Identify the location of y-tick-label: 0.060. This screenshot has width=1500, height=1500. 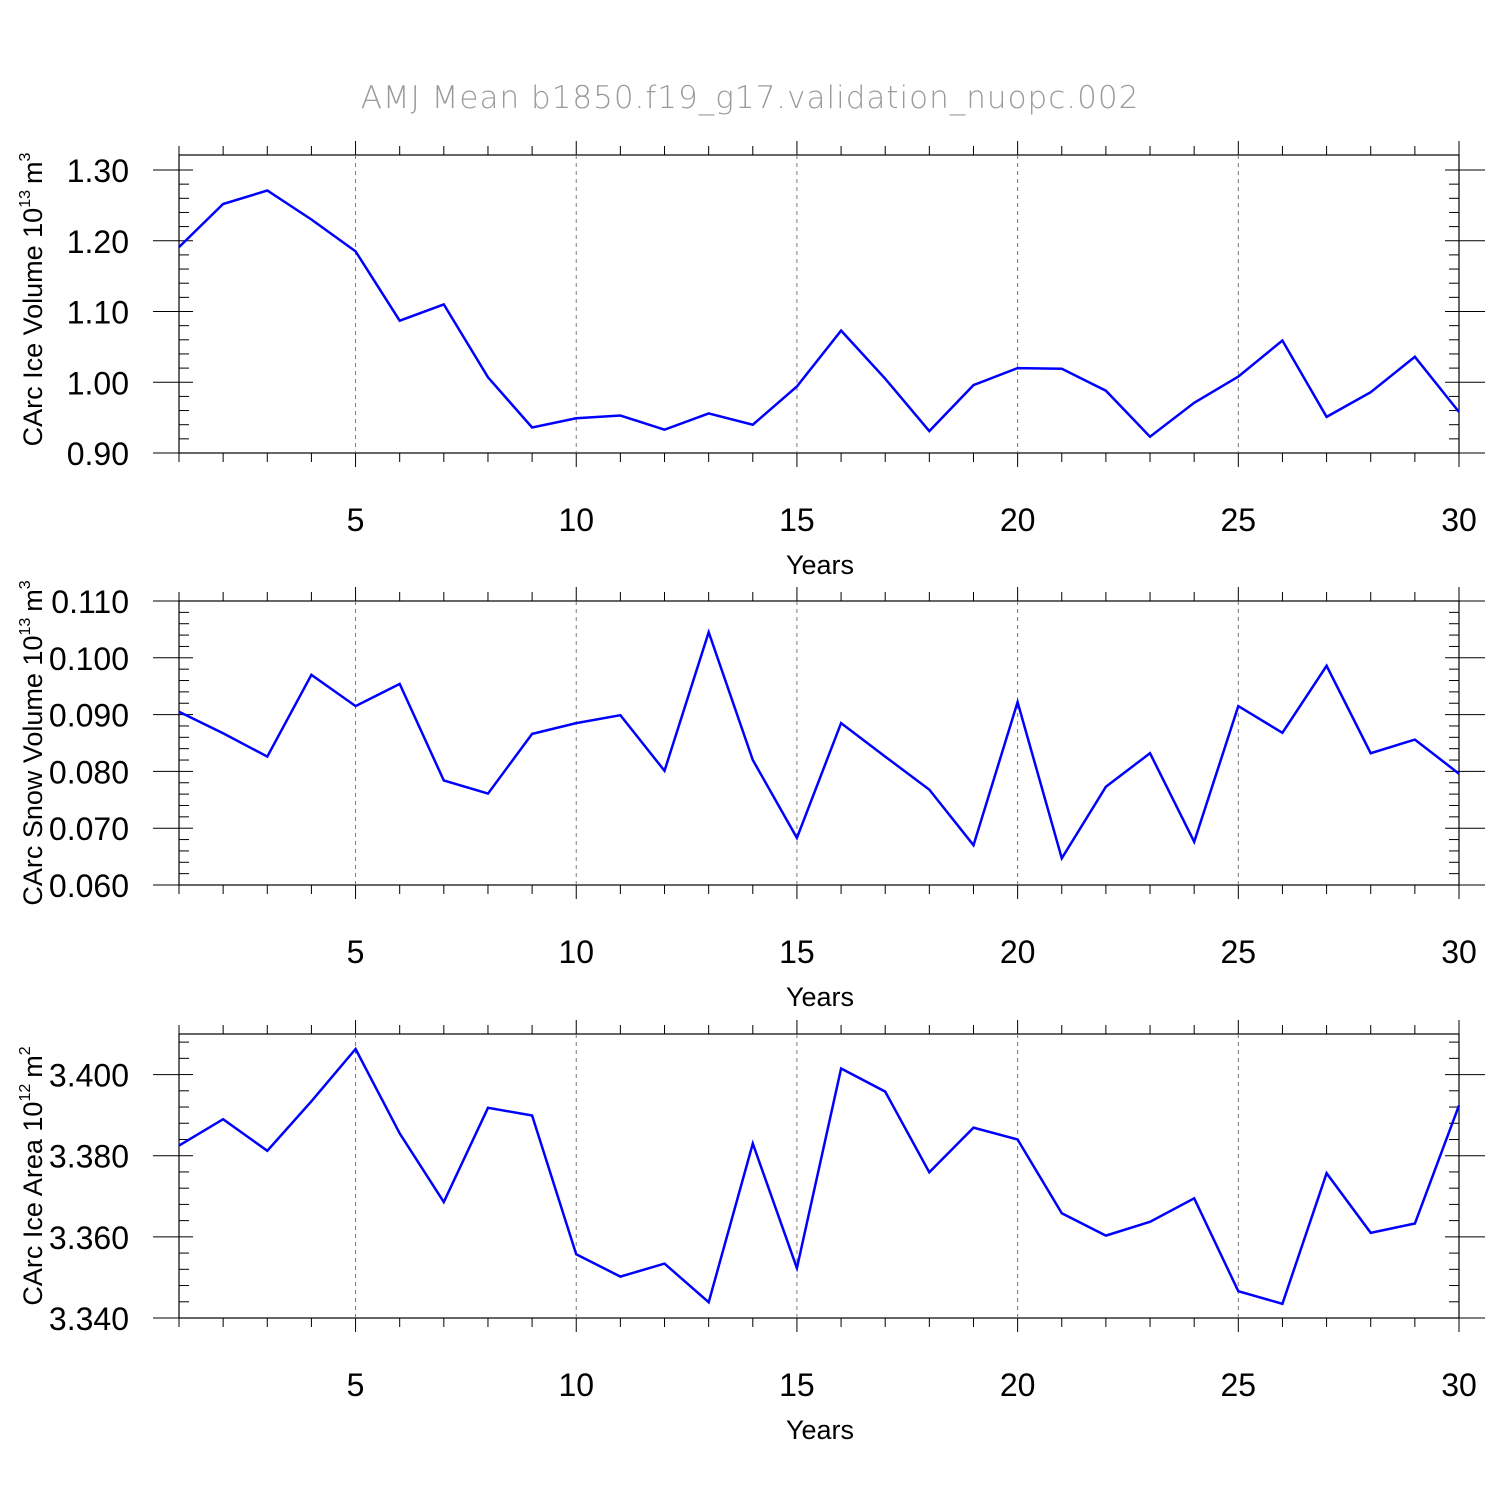
(89, 886).